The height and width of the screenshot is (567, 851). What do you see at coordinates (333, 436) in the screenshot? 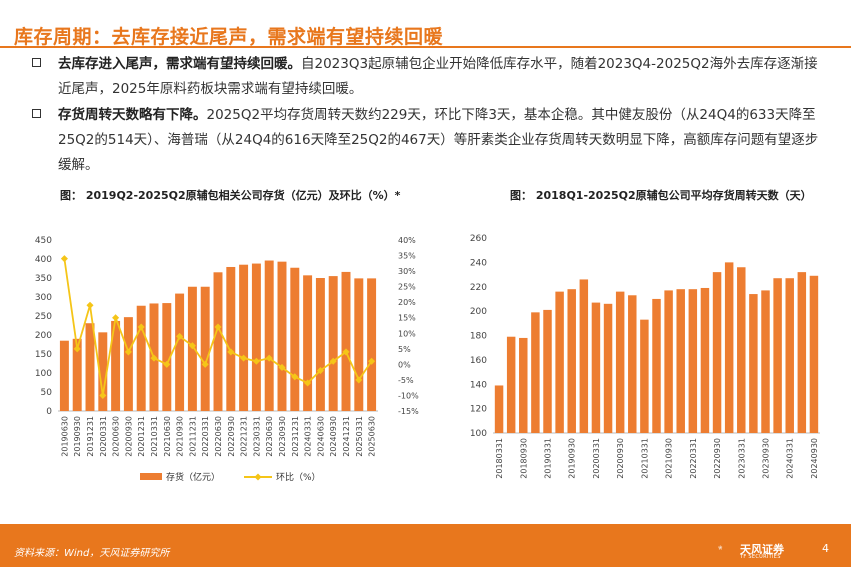
I see `x-tick-label: 20240930` at bounding box center [333, 436].